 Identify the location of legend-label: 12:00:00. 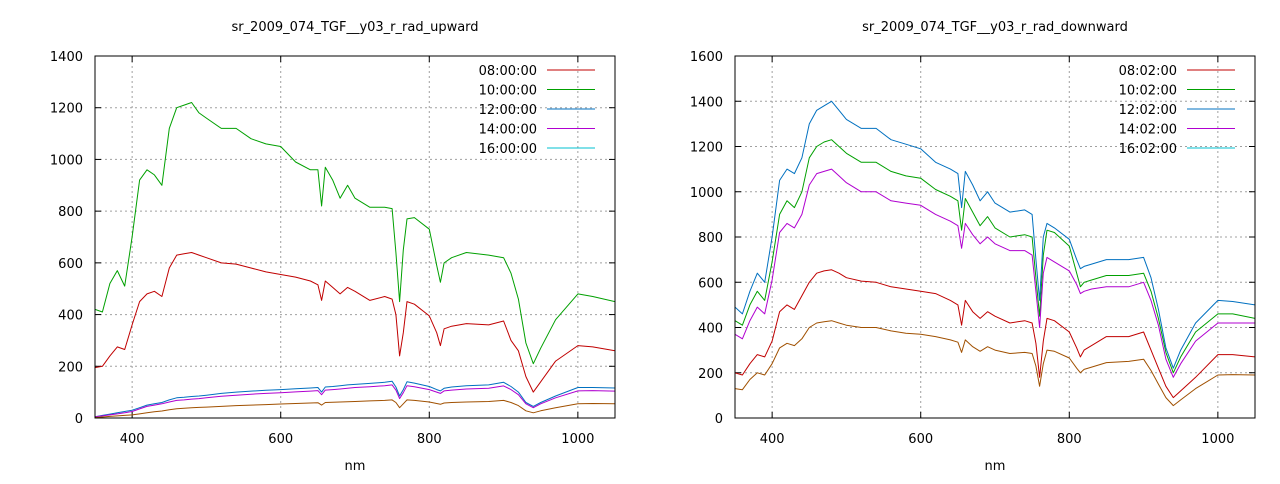
(508, 110).